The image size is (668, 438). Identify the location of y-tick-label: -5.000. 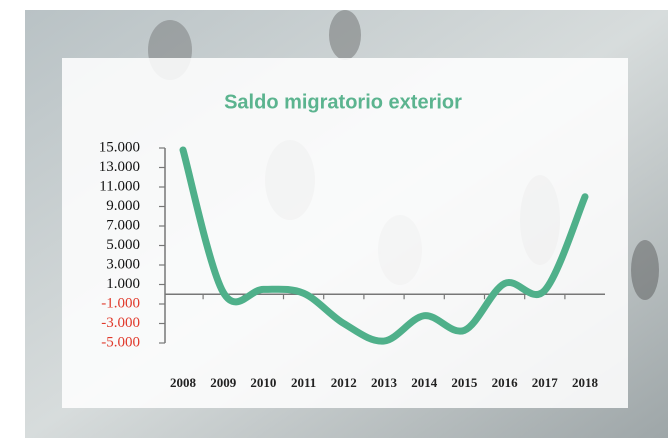
(120, 342).